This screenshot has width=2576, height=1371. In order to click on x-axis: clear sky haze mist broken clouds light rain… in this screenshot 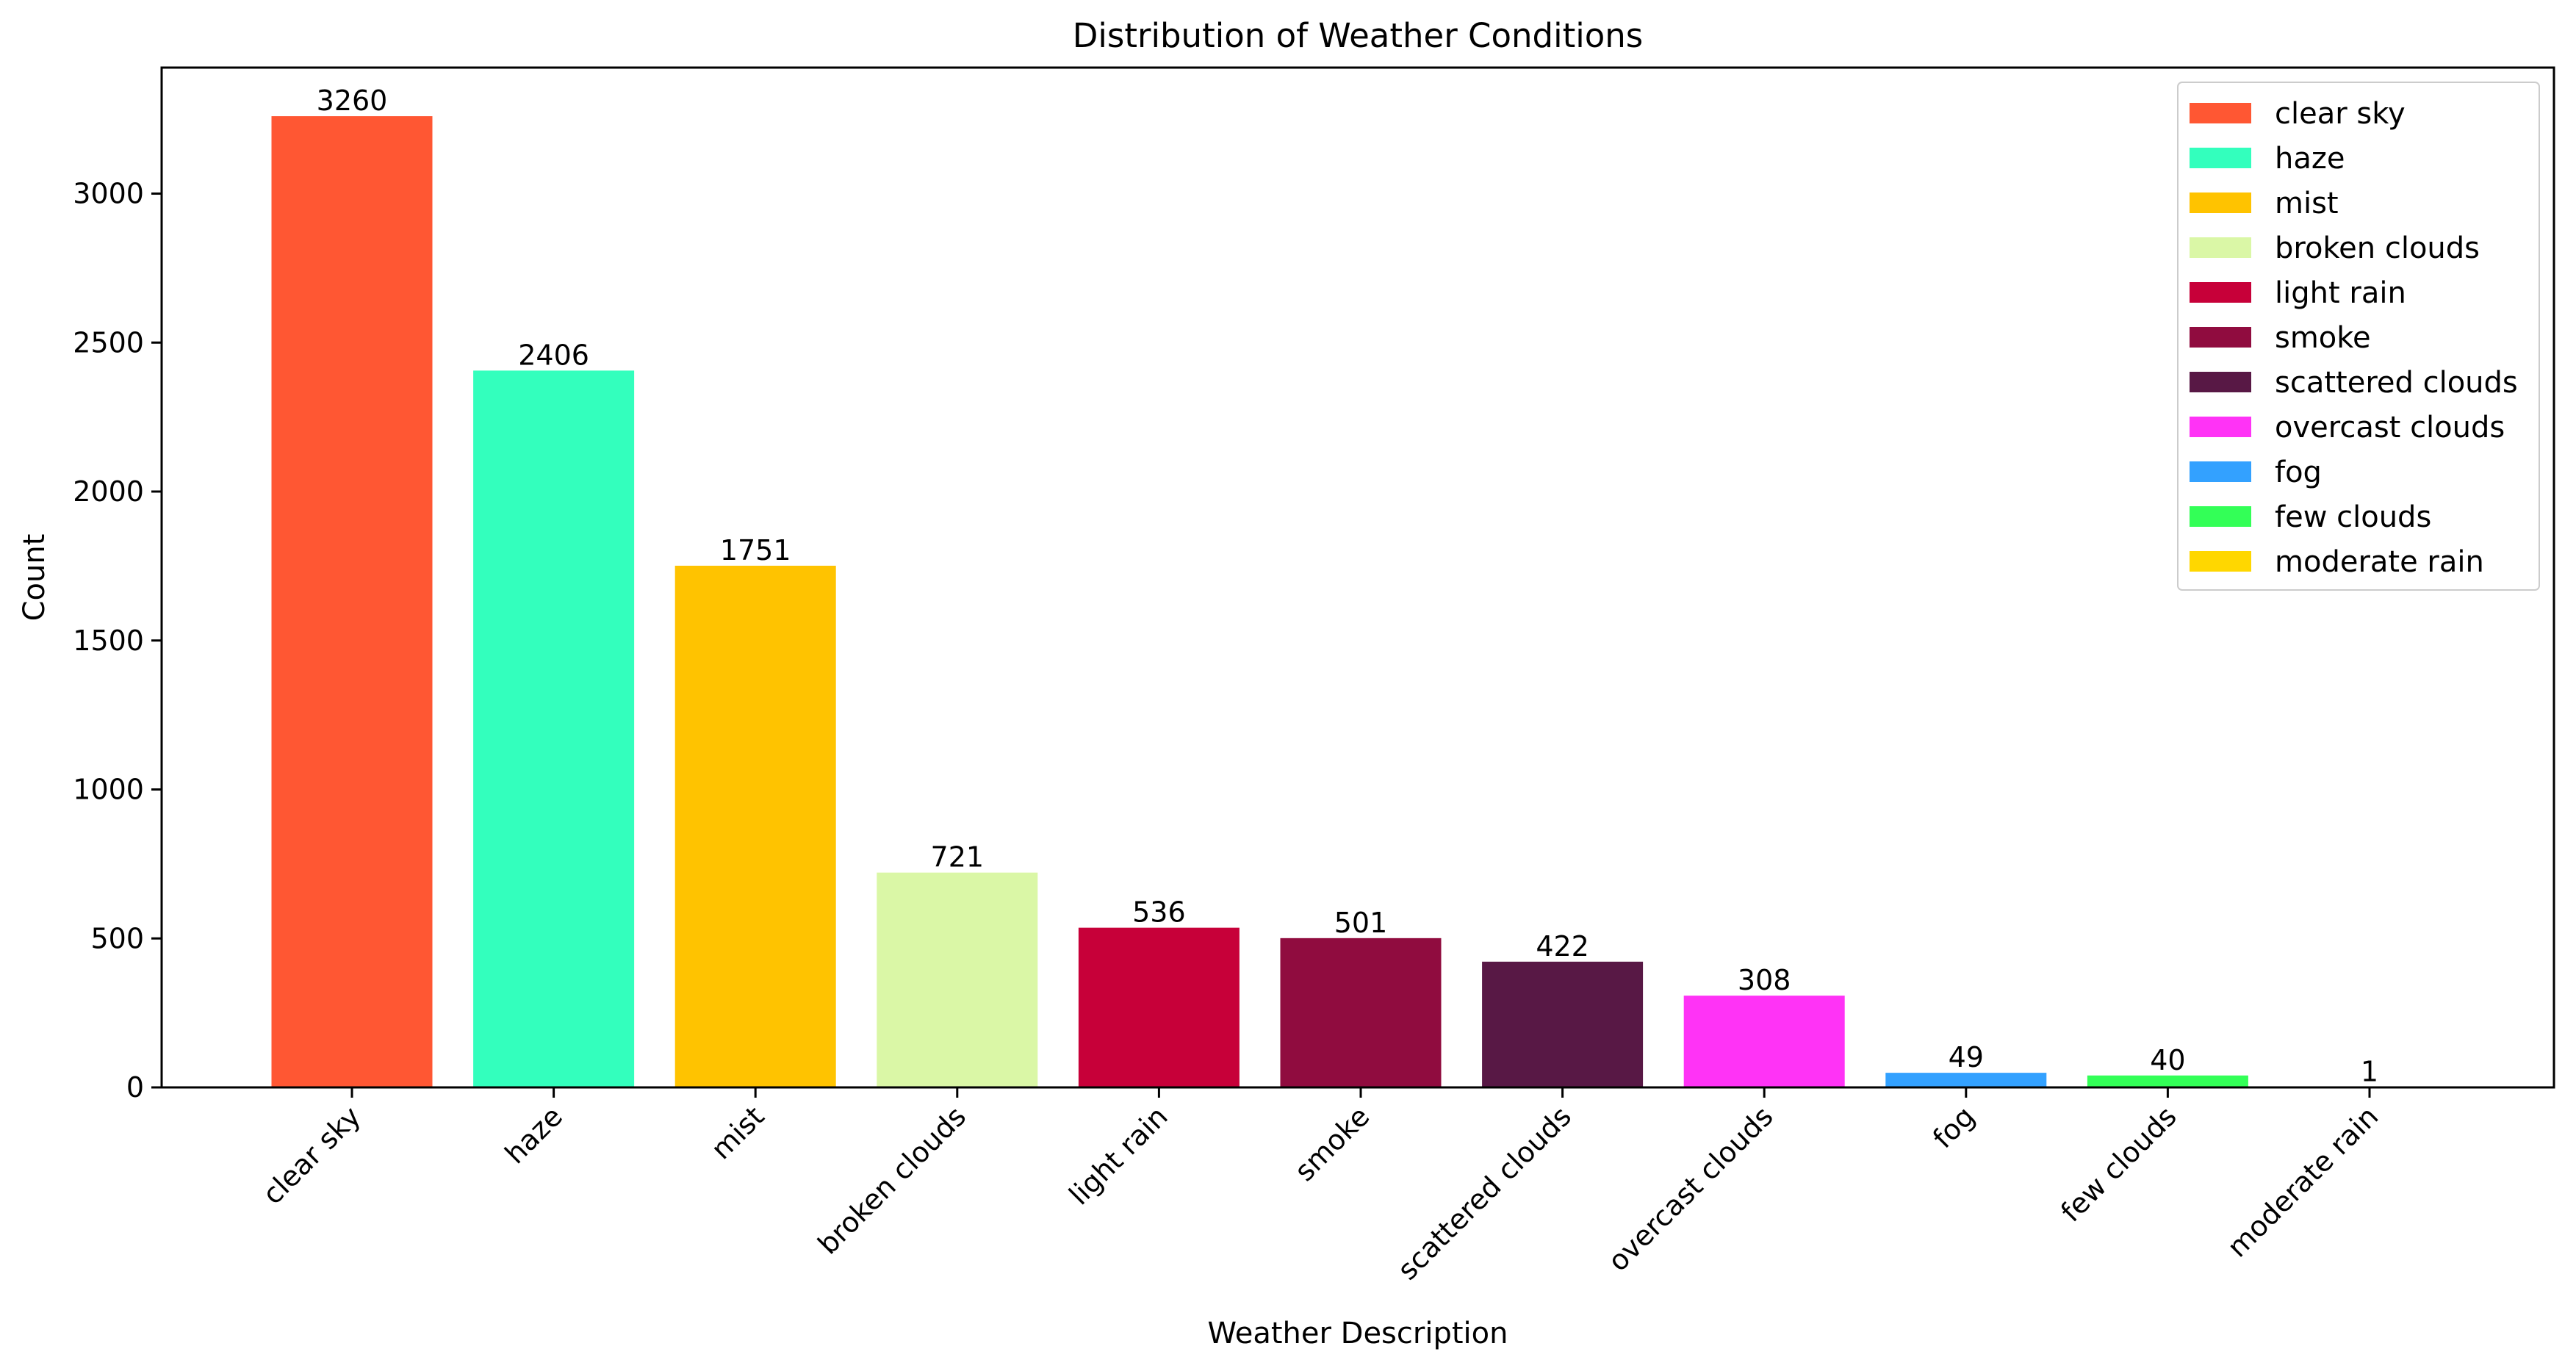, I will do `click(1320, 1187)`.